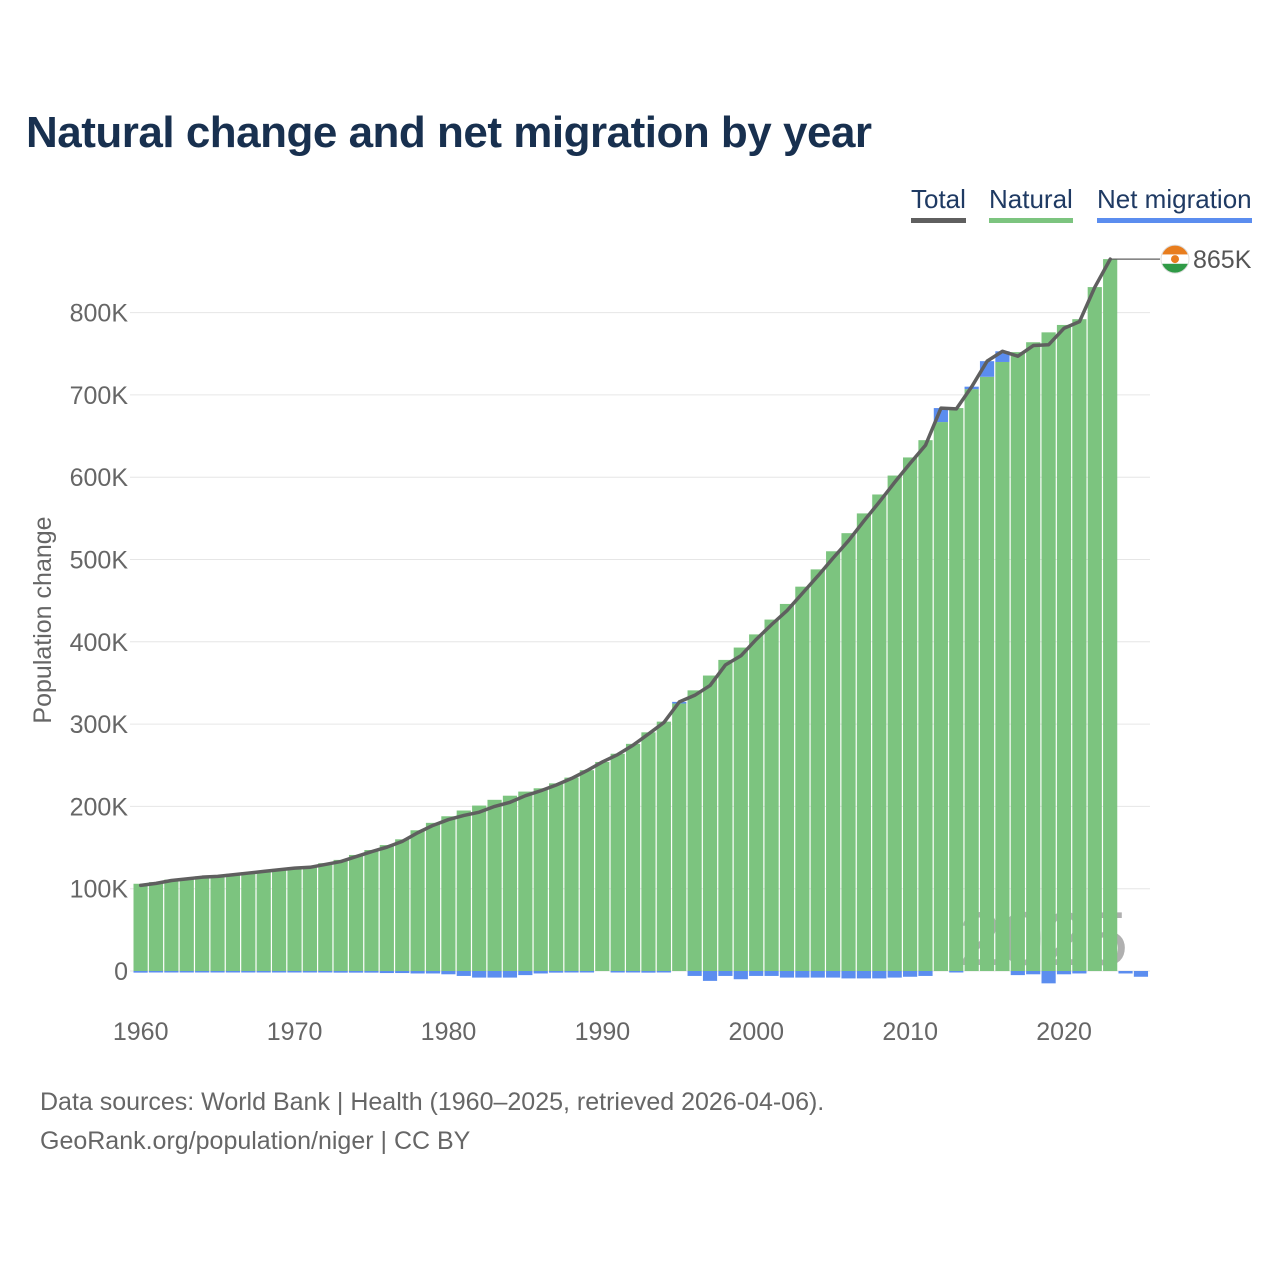  Describe the element at coordinates (99, 478) in the screenshot. I see `y-tick-label: 600K` at that location.